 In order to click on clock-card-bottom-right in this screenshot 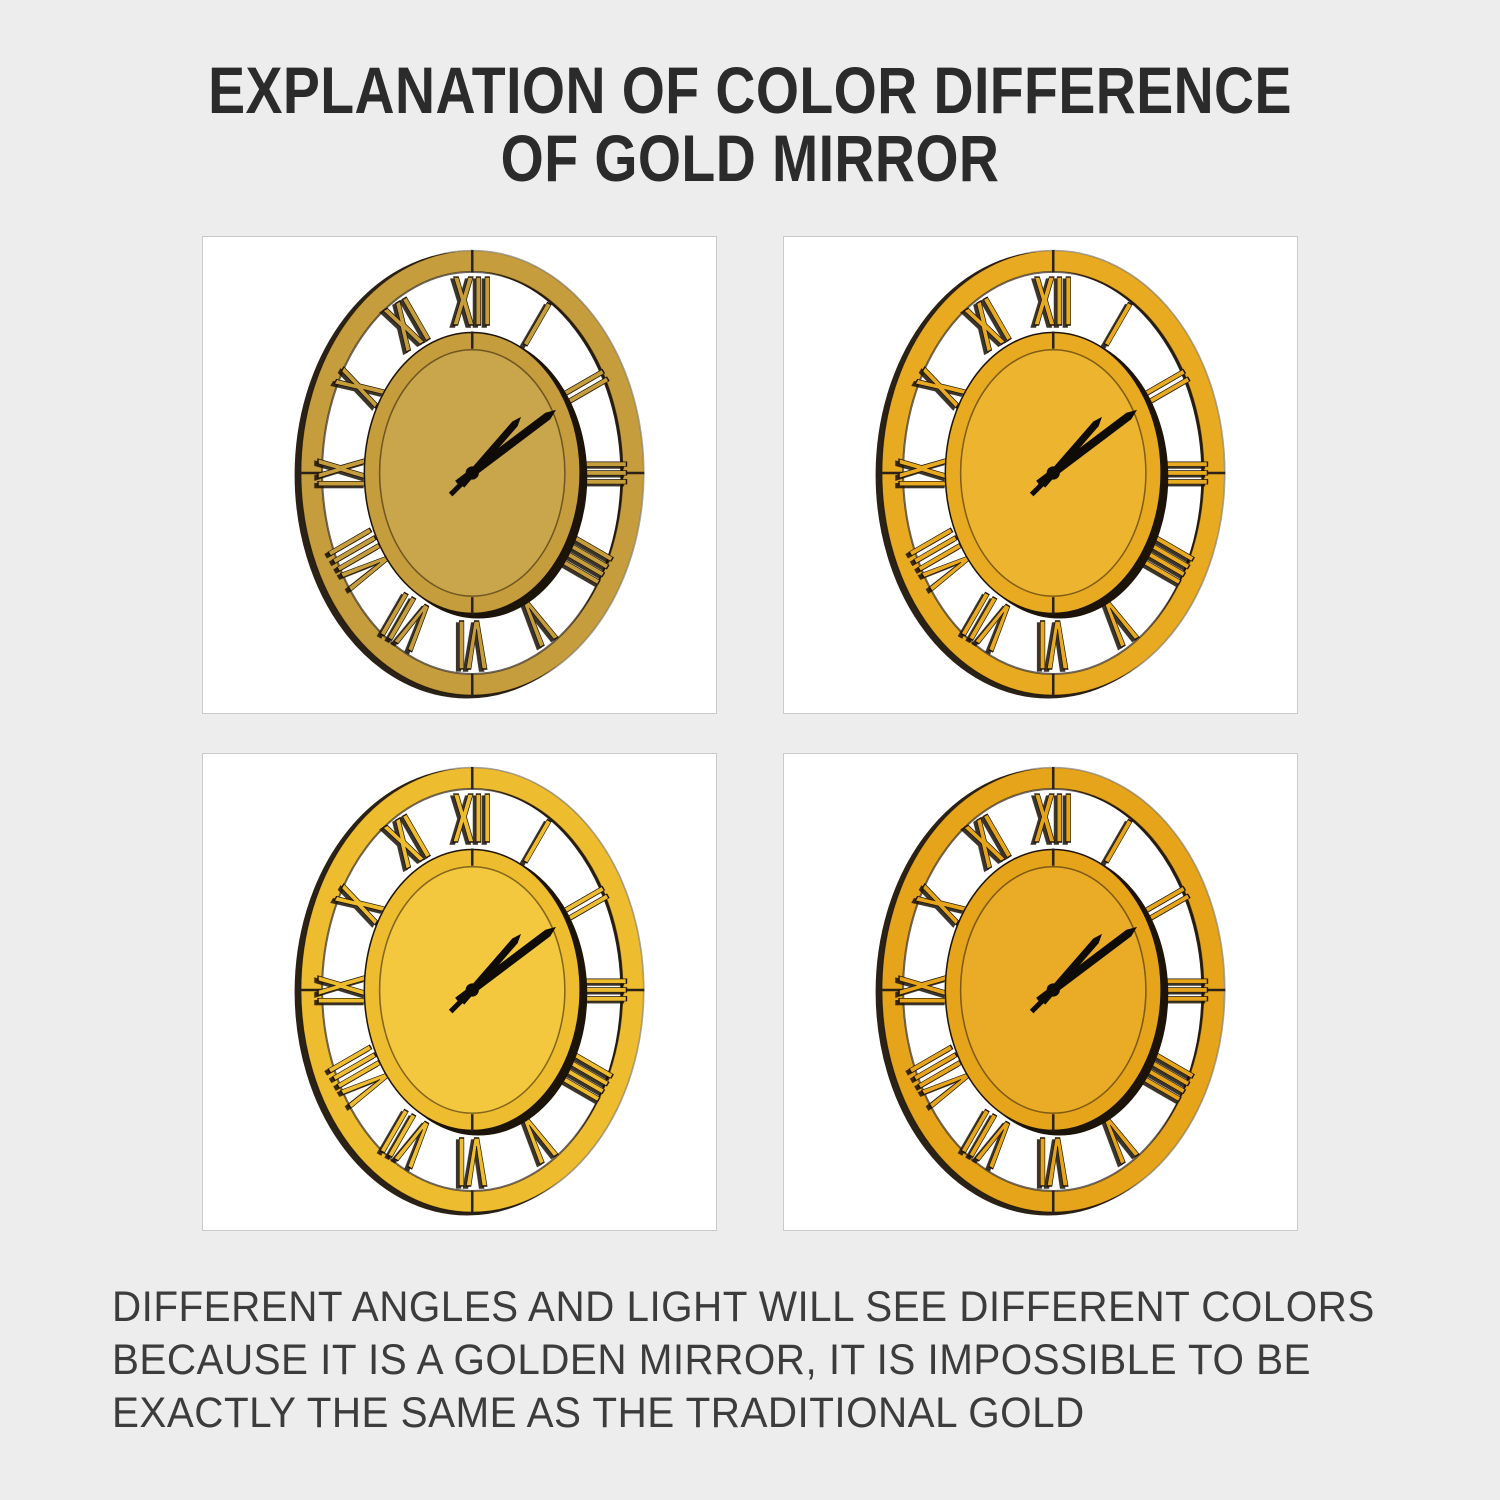, I will do `click(1040, 992)`.